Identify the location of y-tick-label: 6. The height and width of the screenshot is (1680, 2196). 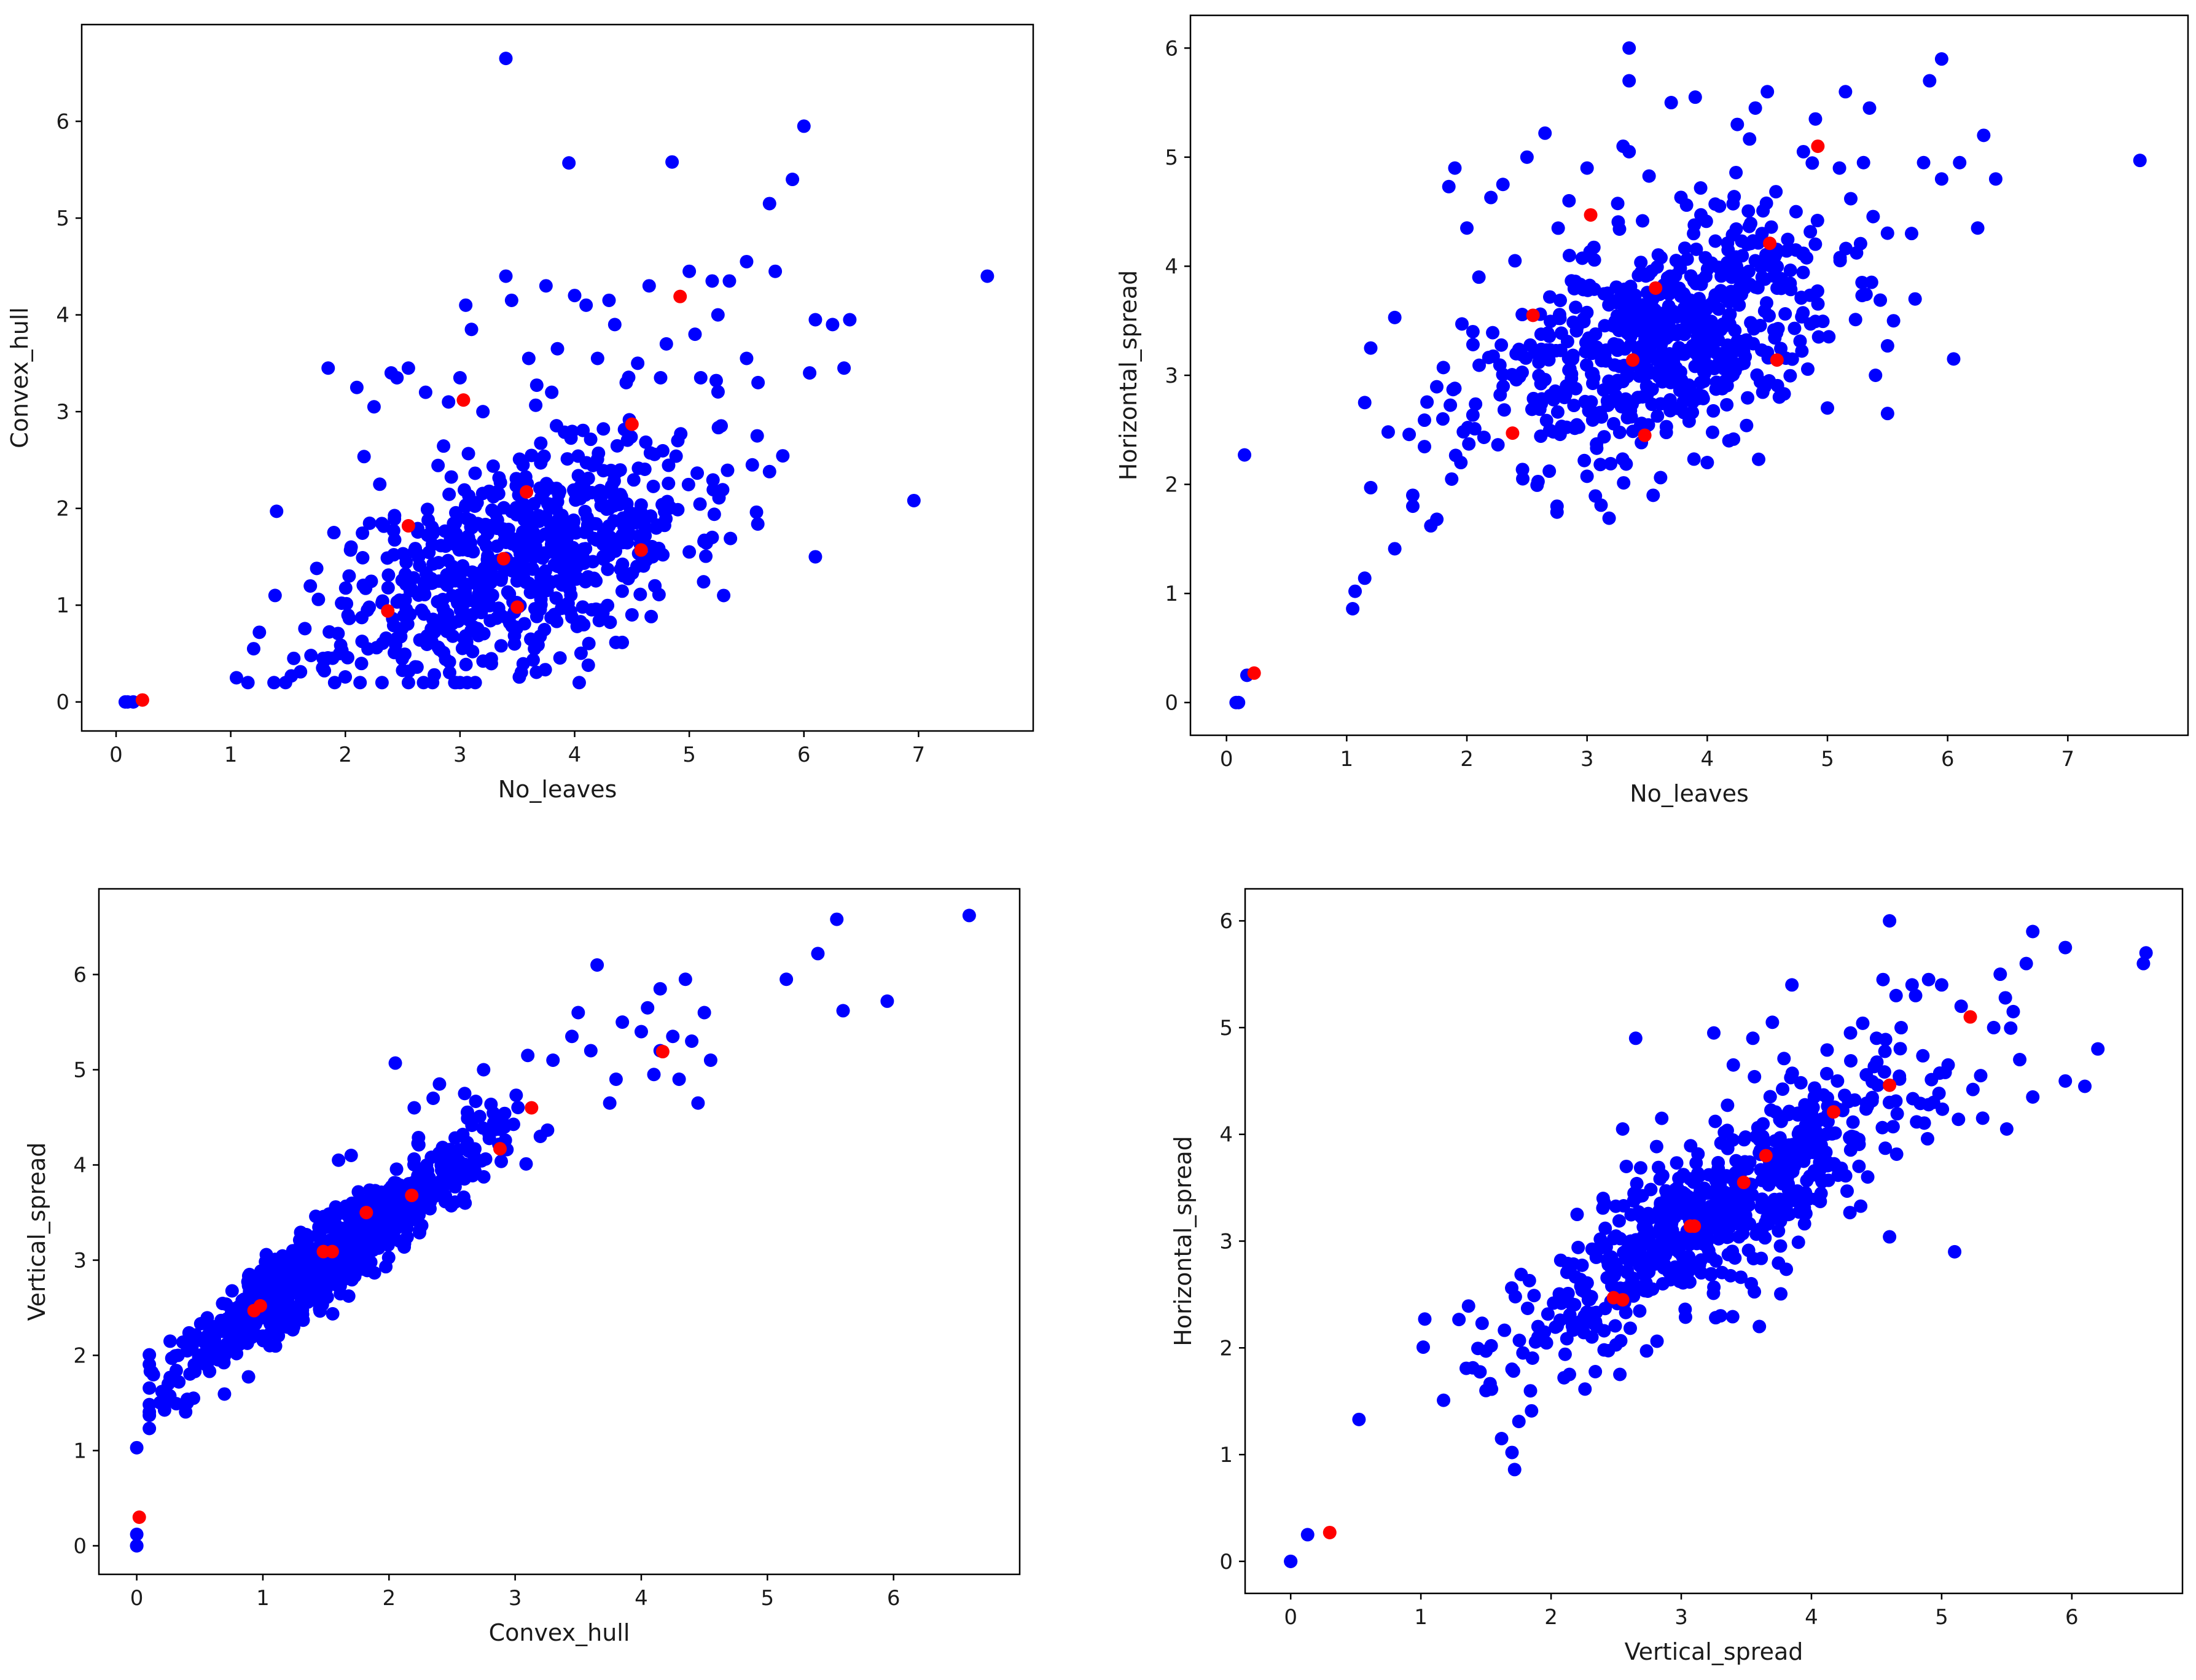
(1171, 49).